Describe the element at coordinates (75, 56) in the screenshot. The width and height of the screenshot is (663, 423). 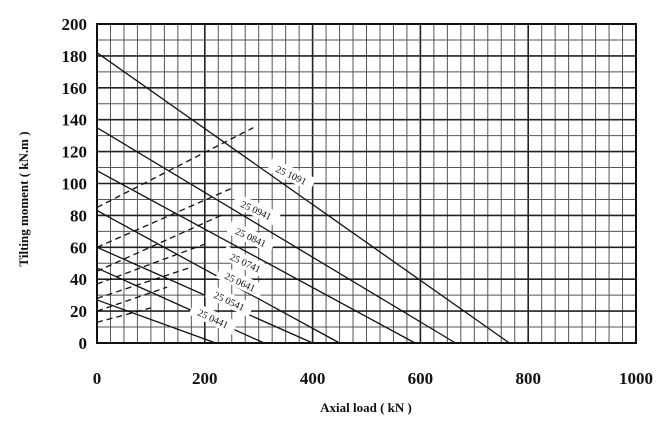
I see `y-tick-label: 180` at that location.